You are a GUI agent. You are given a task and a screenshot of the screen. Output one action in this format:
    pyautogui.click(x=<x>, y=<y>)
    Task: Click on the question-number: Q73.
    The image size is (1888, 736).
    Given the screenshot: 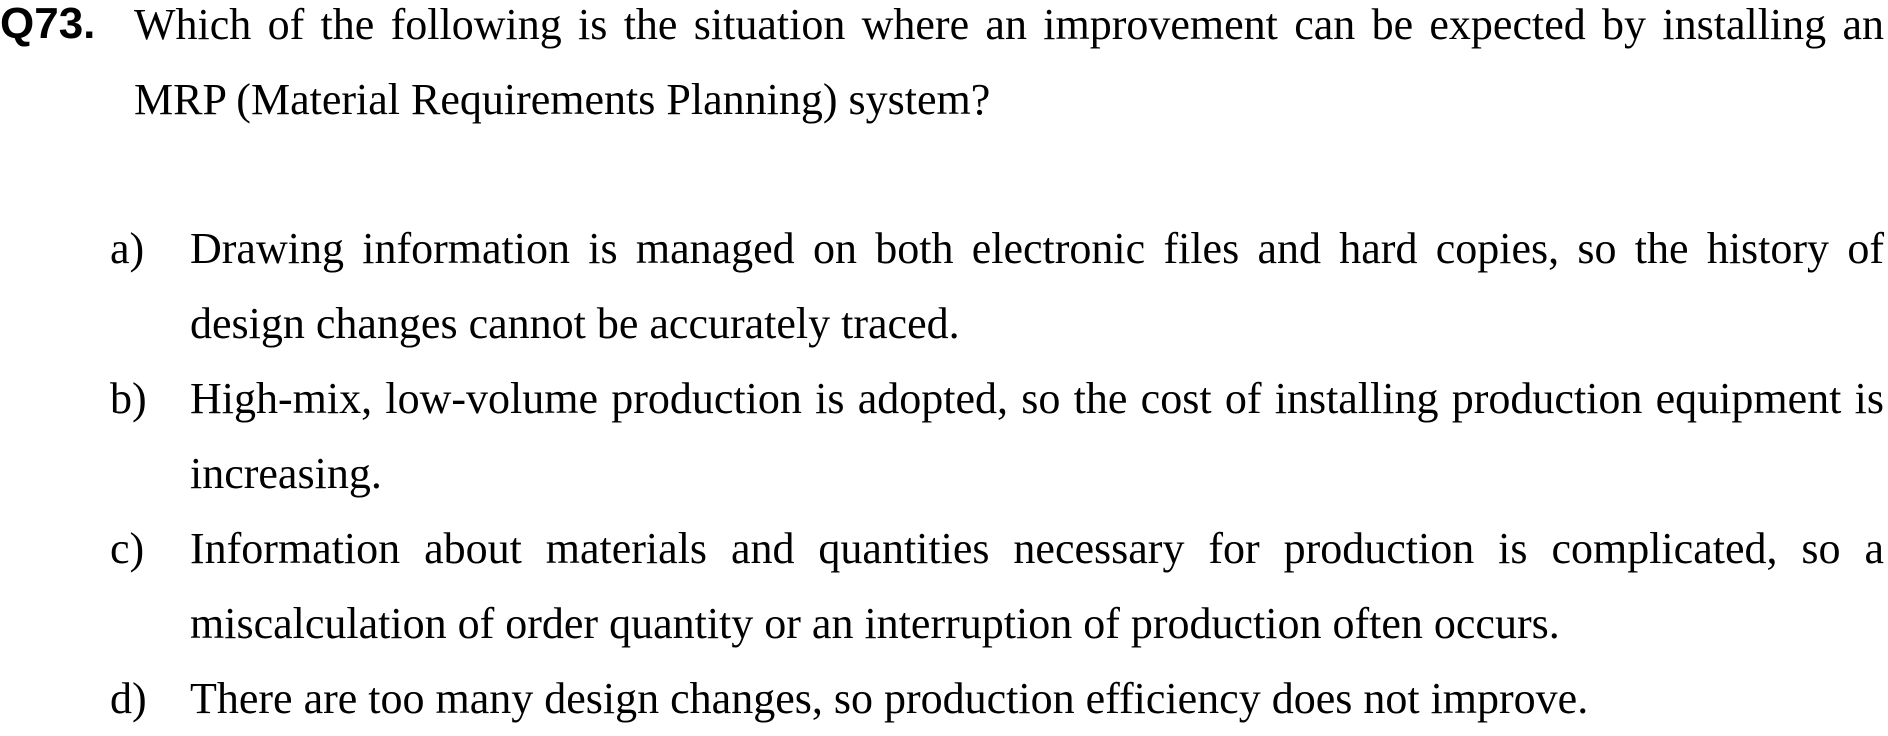 What is the action you would take?
    pyautogui.click(x=48, y=24)
    